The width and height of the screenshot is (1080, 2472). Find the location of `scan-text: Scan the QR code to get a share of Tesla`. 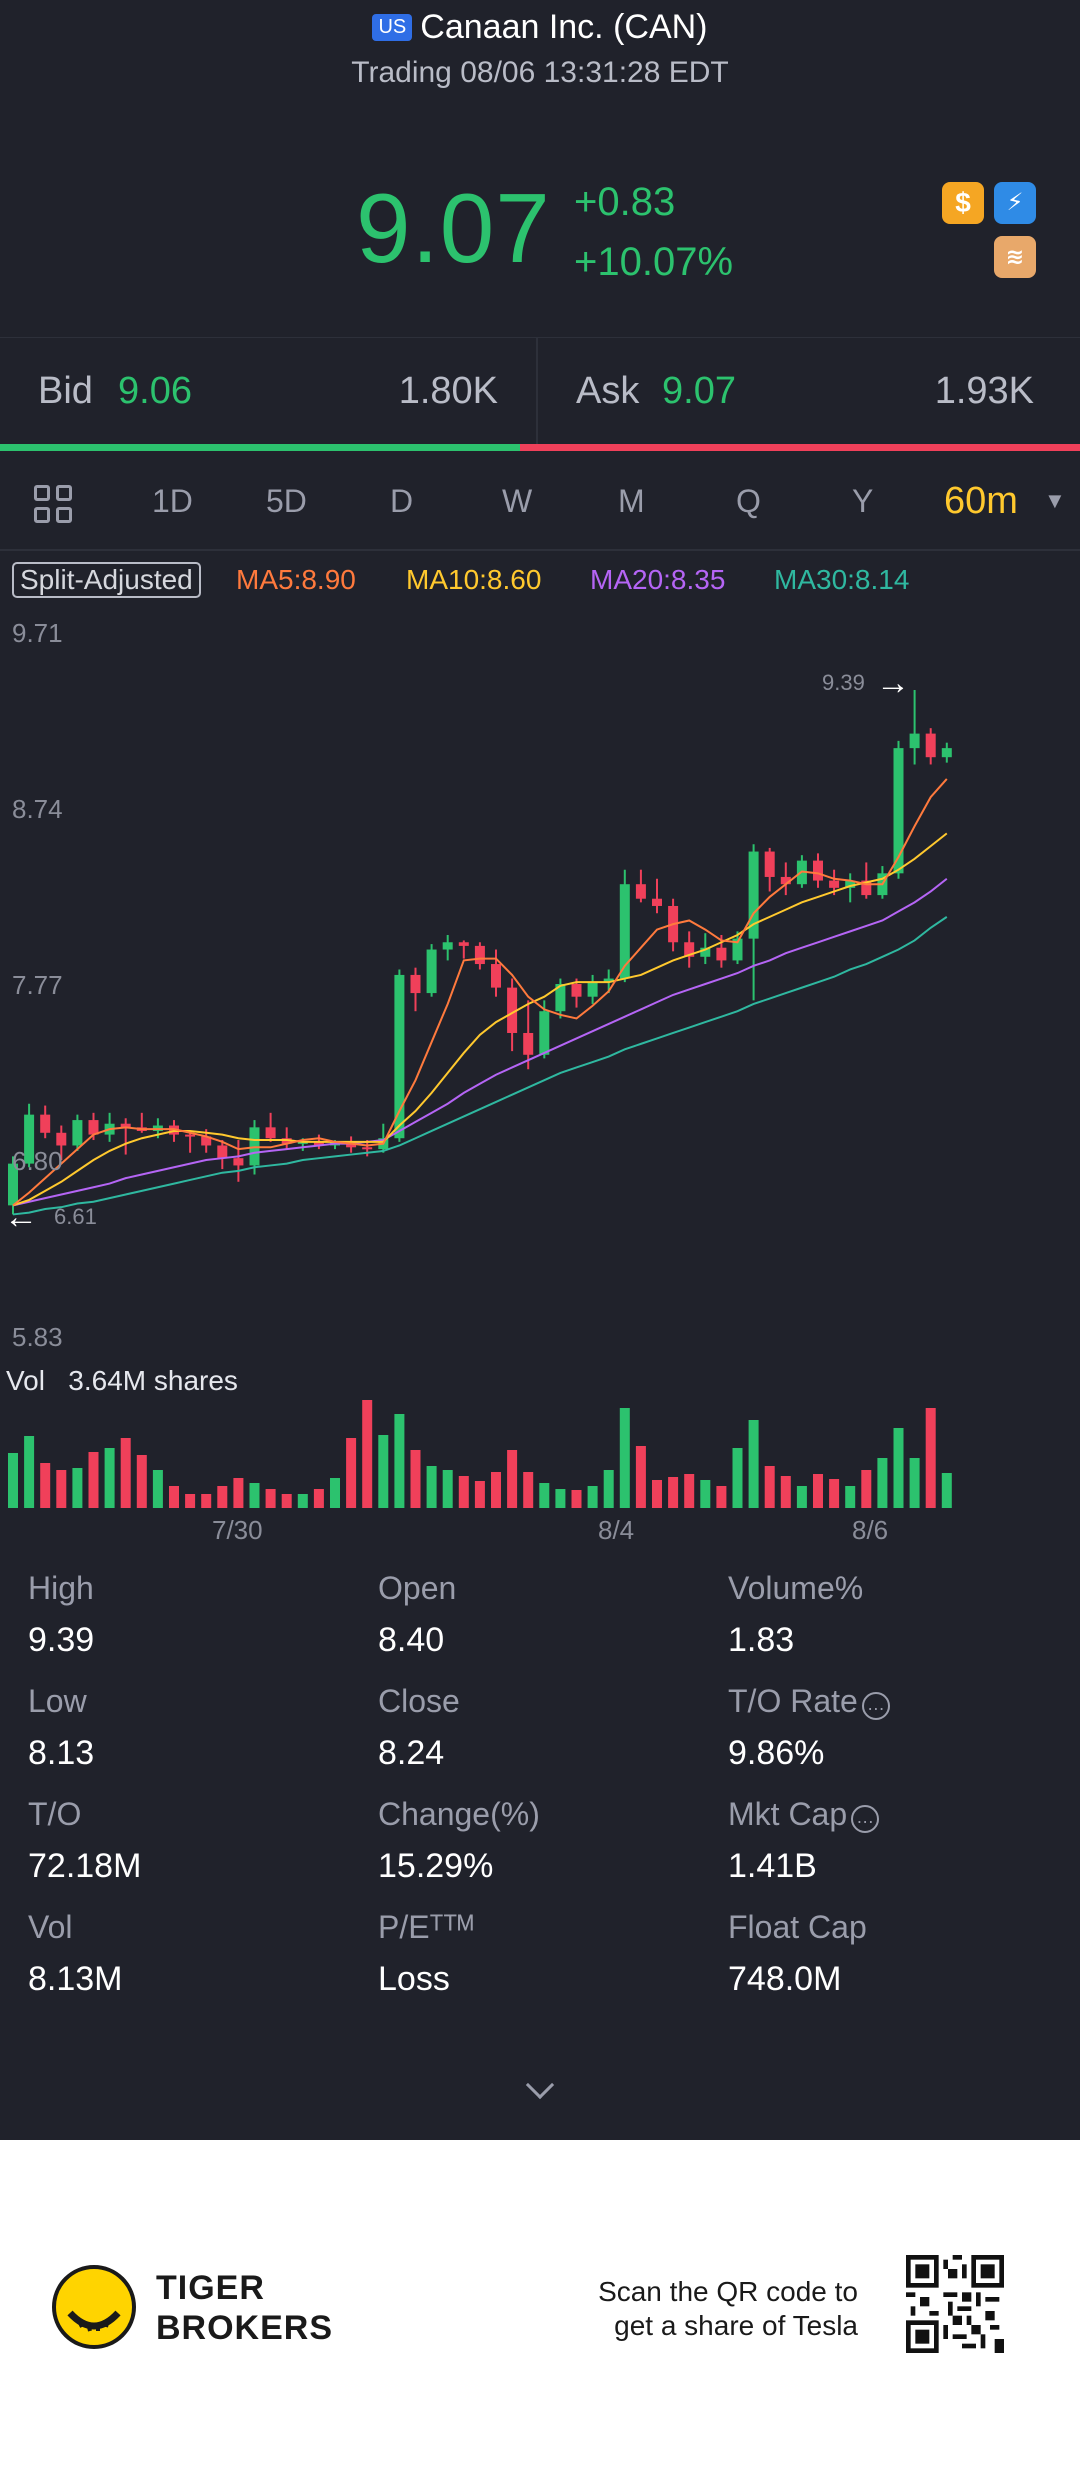

scan-text: Scan the QR code to get a share of Tesla is located at coordinates (728, 2309).